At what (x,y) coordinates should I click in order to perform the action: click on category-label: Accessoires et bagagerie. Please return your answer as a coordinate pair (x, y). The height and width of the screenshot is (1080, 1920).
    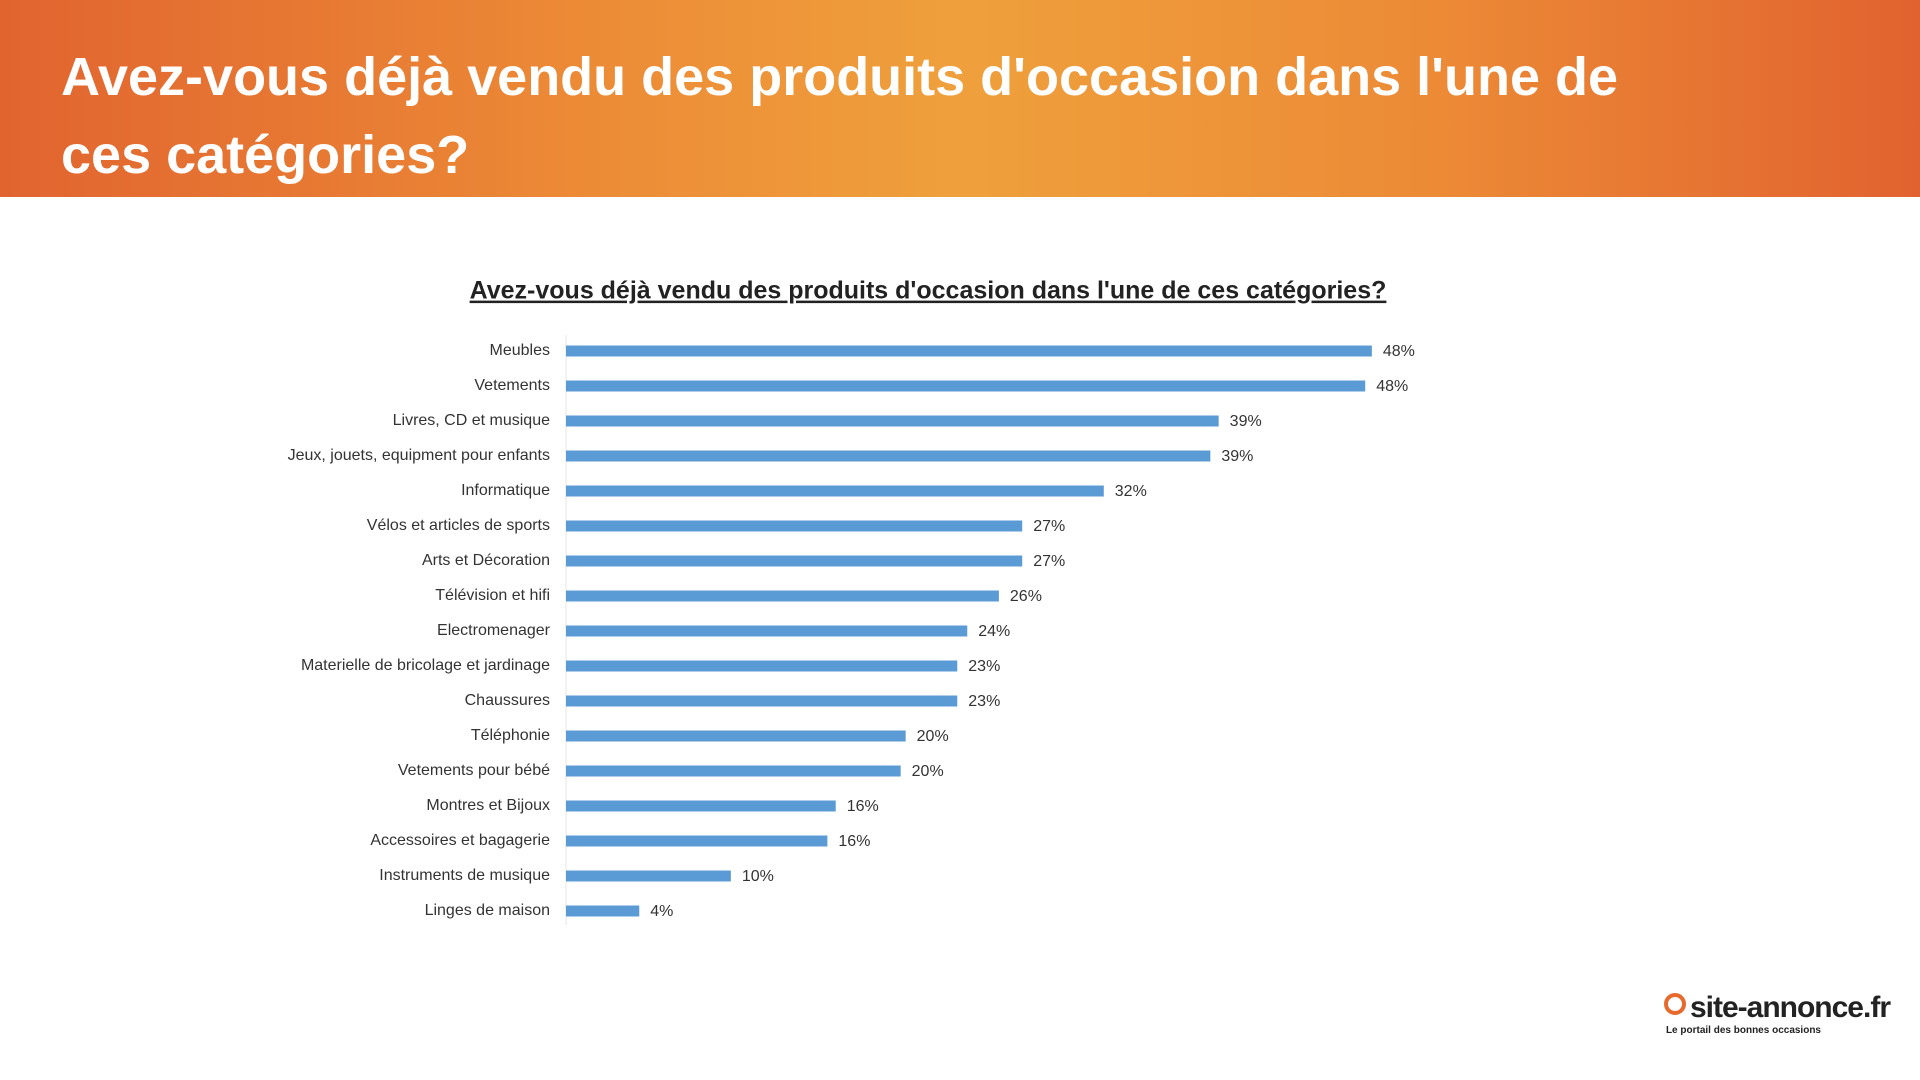
    Looking at the image, I should click on (460, 840).